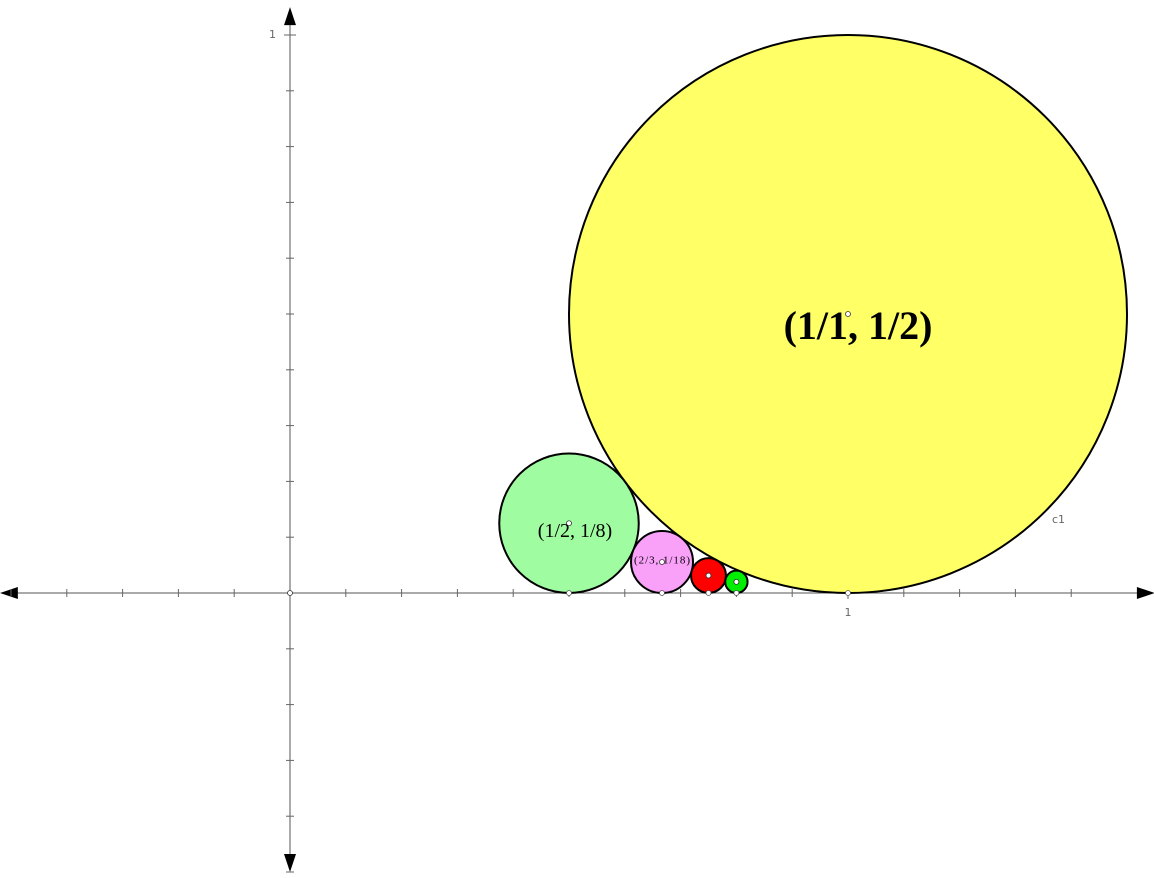 The height and width of the screenshot is (878, 1154). What do you see at coordinates (858, 325) in the screenshot?
I see `circle-label: (1/1, 1/2)` at bounding box center [858, 325].